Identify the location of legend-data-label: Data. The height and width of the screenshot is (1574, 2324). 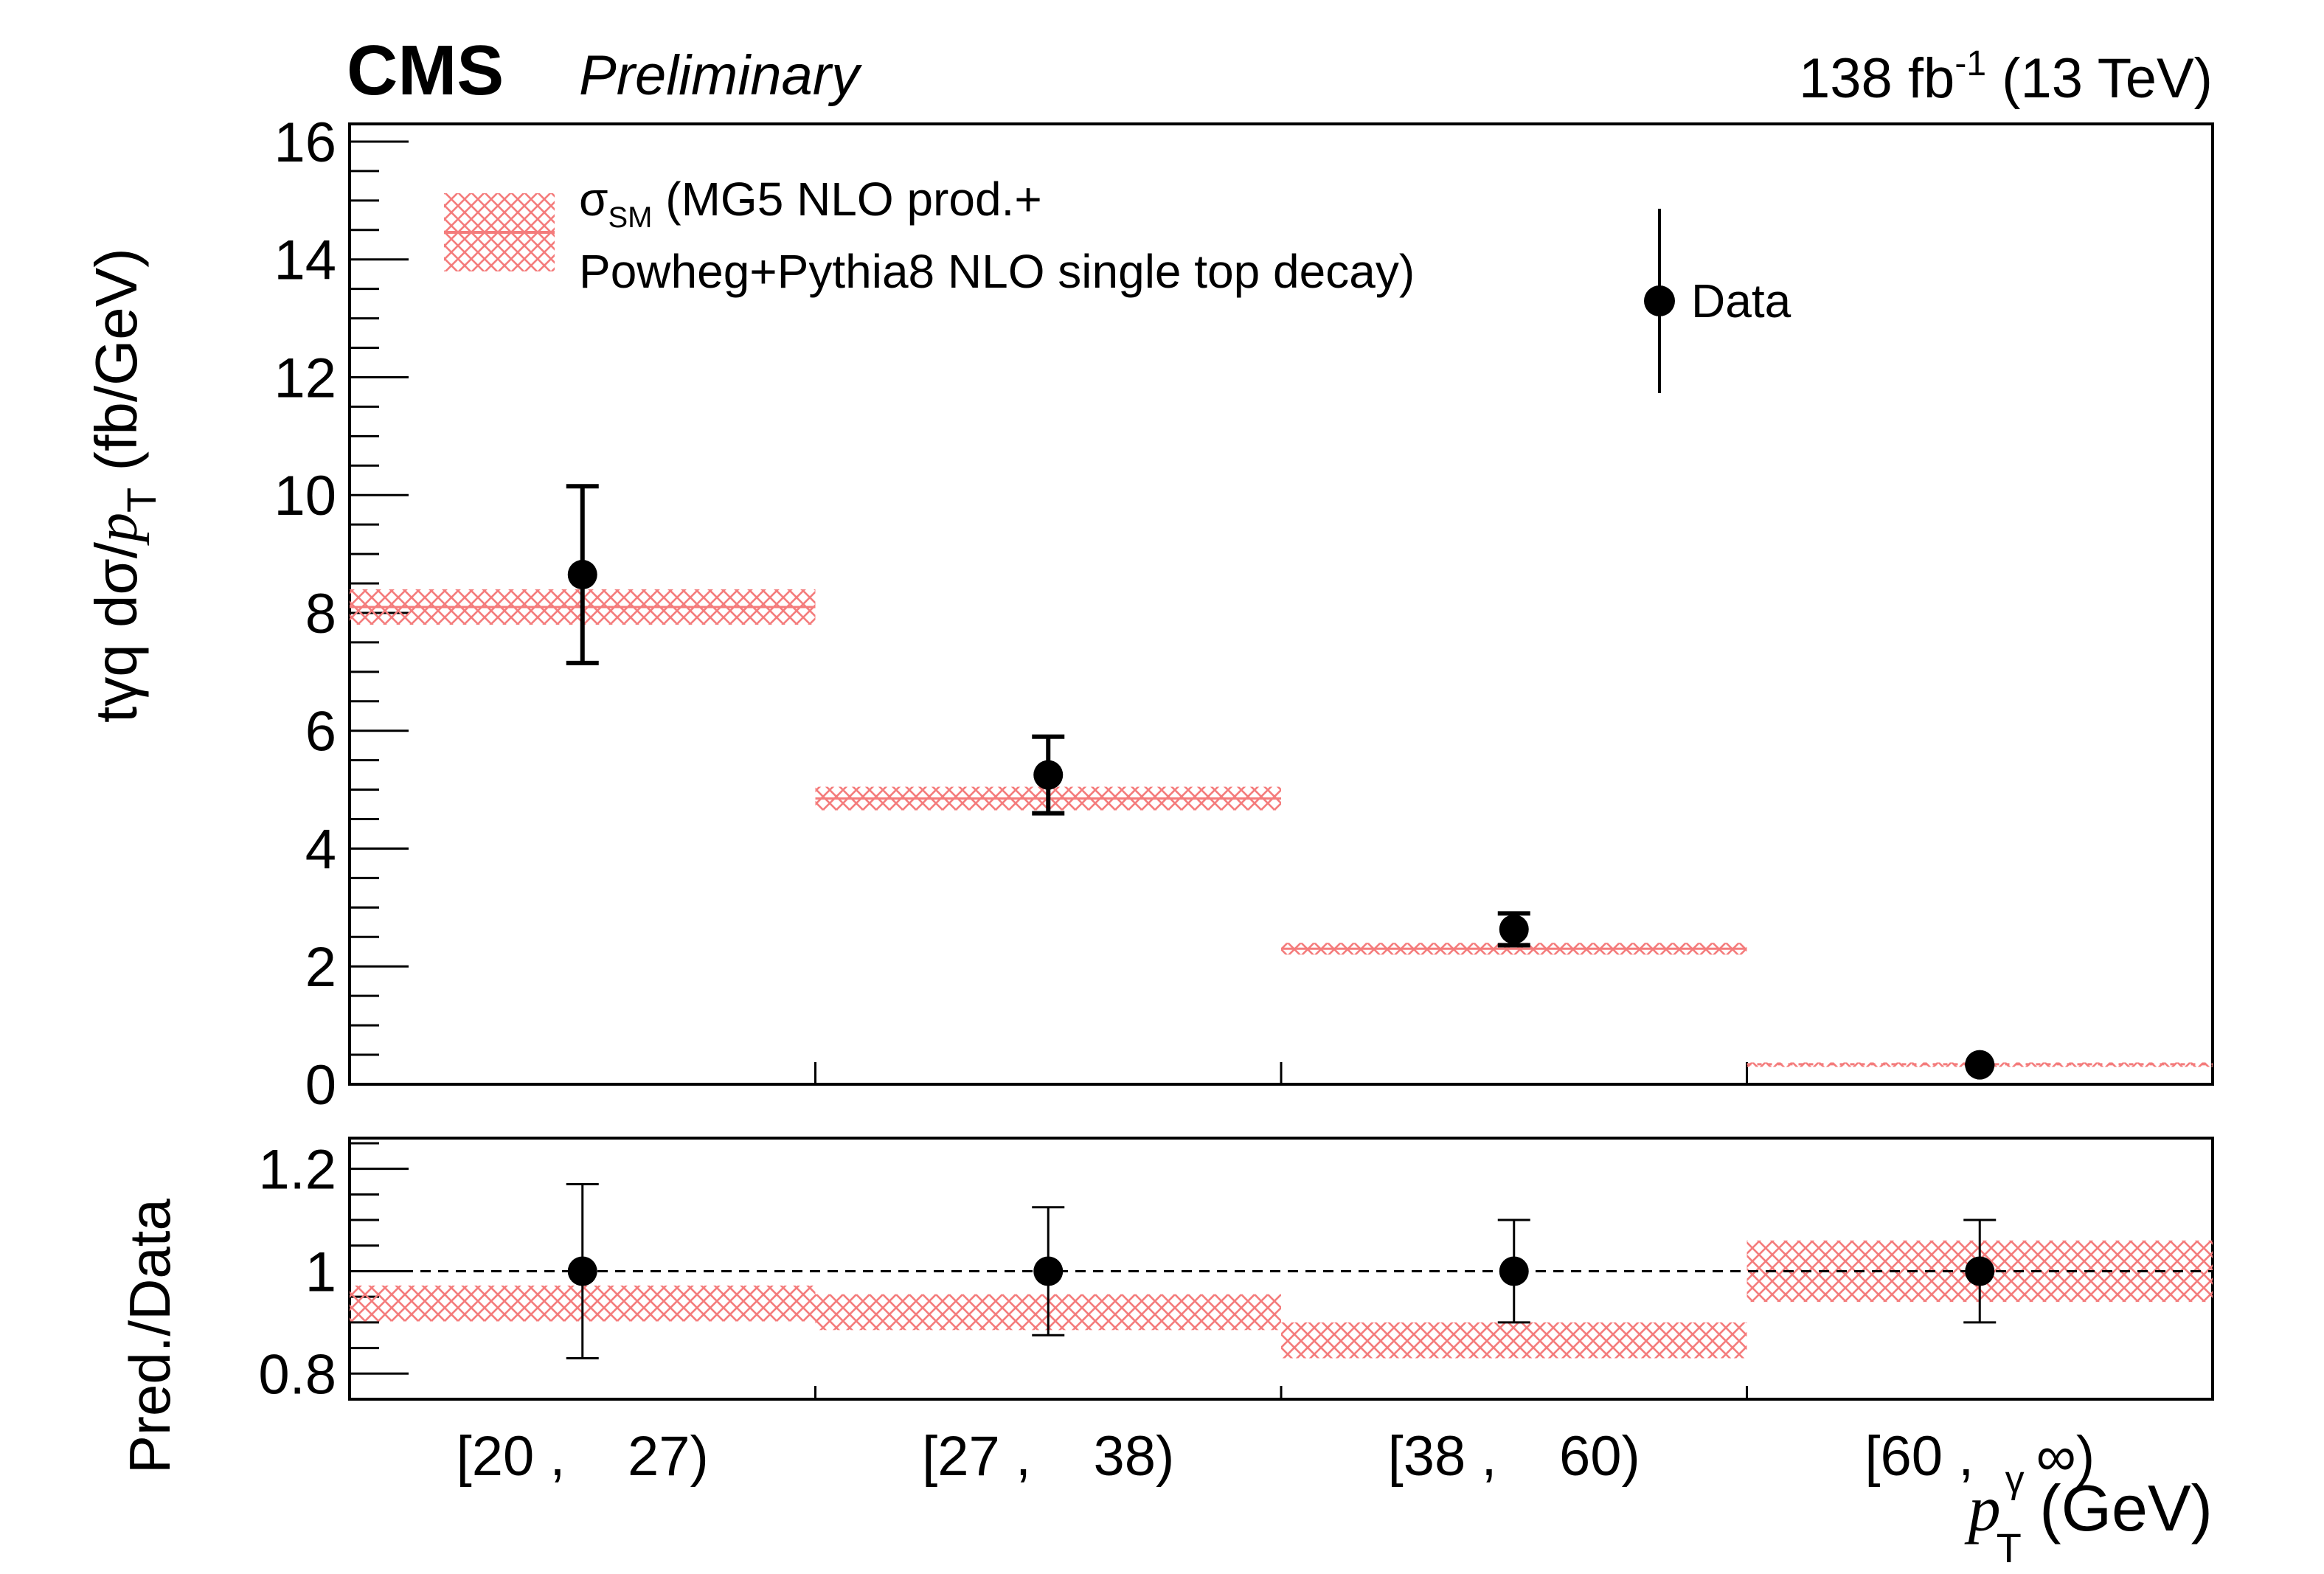
(1741, 300).